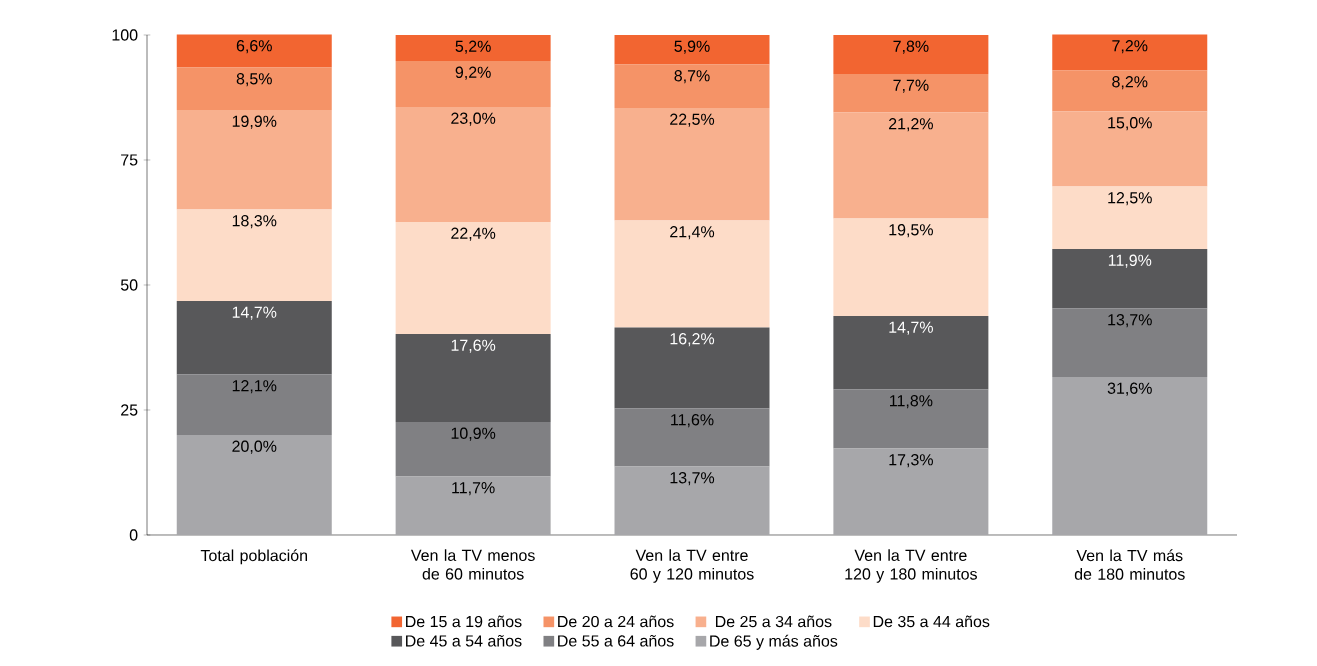 This screenshot has width=1317, height=666. I want to click on data-label: 15,0%, so click(1130, 124).